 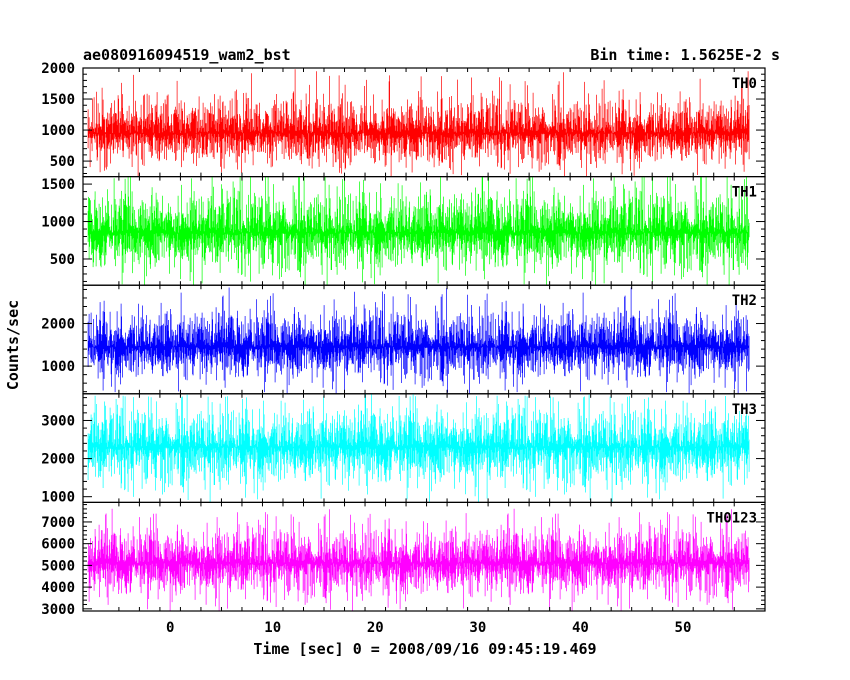 I want to click on series-th1-line, so click(x=418, y=231).